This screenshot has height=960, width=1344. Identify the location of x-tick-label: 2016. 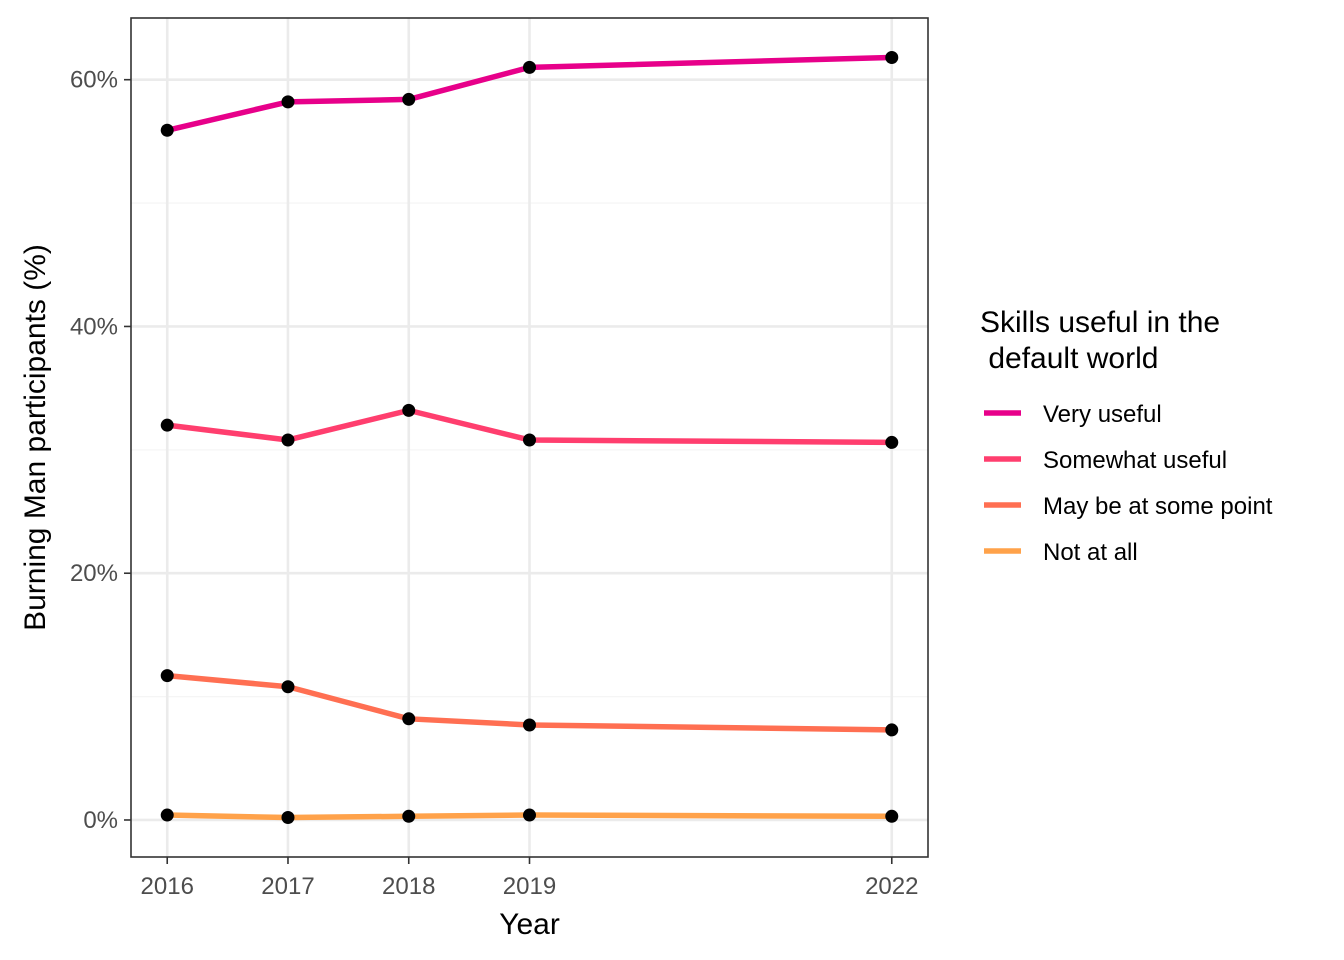
(167, 886).